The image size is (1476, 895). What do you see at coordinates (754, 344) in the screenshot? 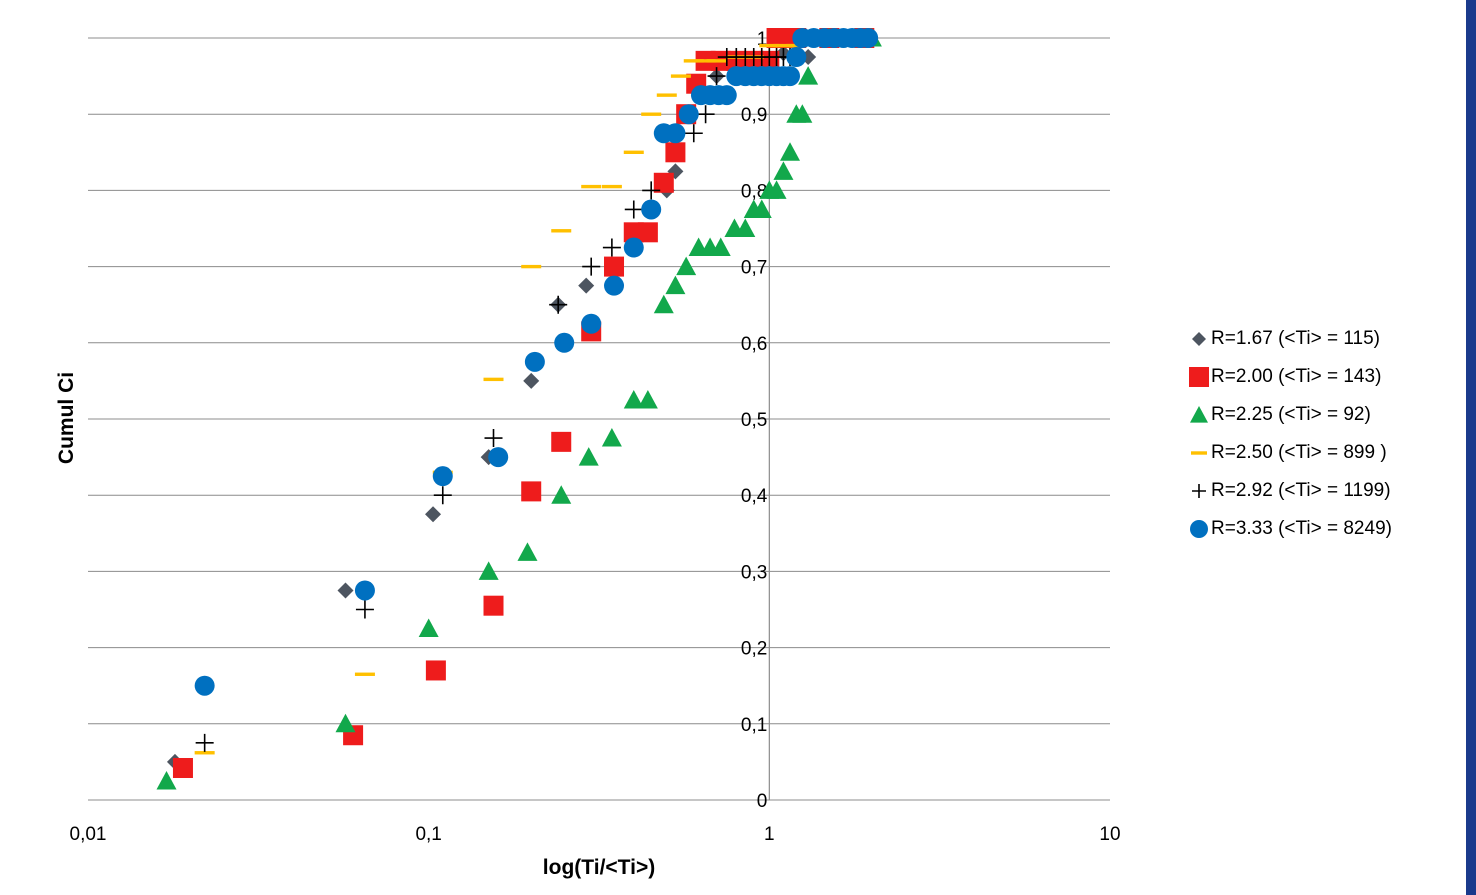
I see `y-tick-label: 0,6` at bounding box center [754, 344].